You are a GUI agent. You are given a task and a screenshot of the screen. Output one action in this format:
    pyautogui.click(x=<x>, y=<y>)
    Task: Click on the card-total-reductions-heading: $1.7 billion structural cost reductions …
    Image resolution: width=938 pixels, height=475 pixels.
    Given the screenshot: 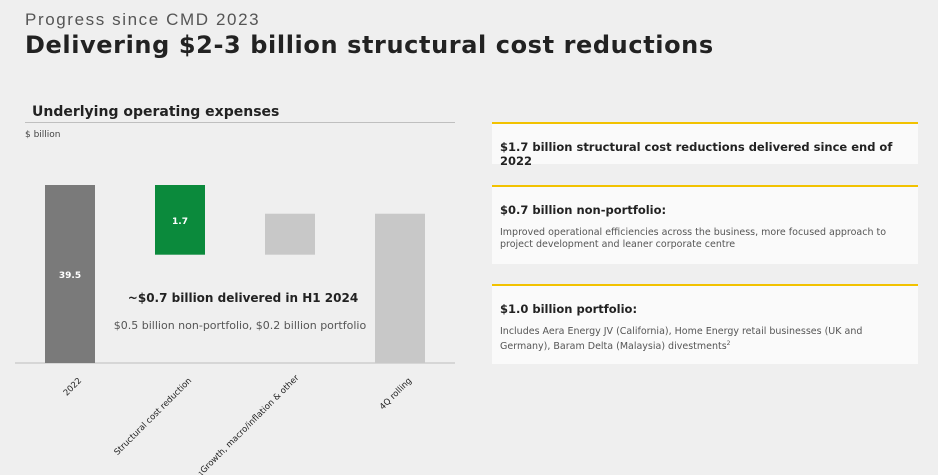 What is the action you would take?
    pyautogui.click(x=696, y=154)
    